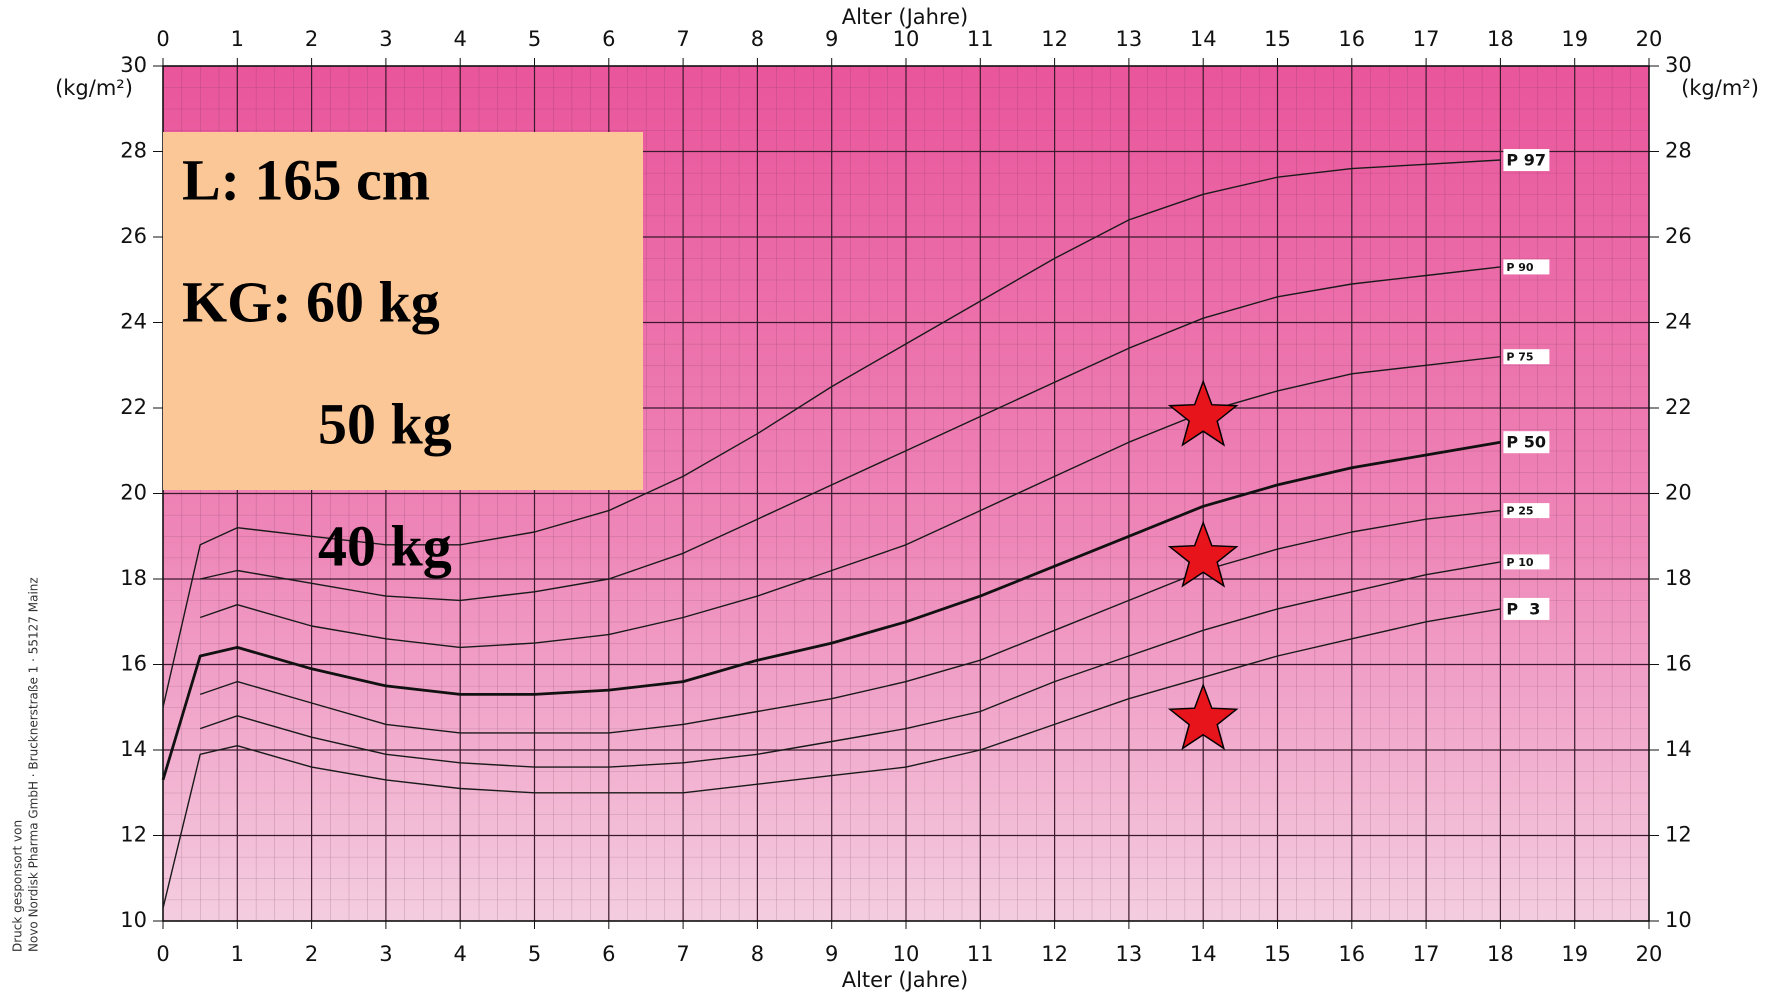 Image resolution: width=1767 pixels, height=992 pixels. Describe the element at coordinates (311, 301) in the screenshot. I see `annotation: KG: 60 kg` at that location.